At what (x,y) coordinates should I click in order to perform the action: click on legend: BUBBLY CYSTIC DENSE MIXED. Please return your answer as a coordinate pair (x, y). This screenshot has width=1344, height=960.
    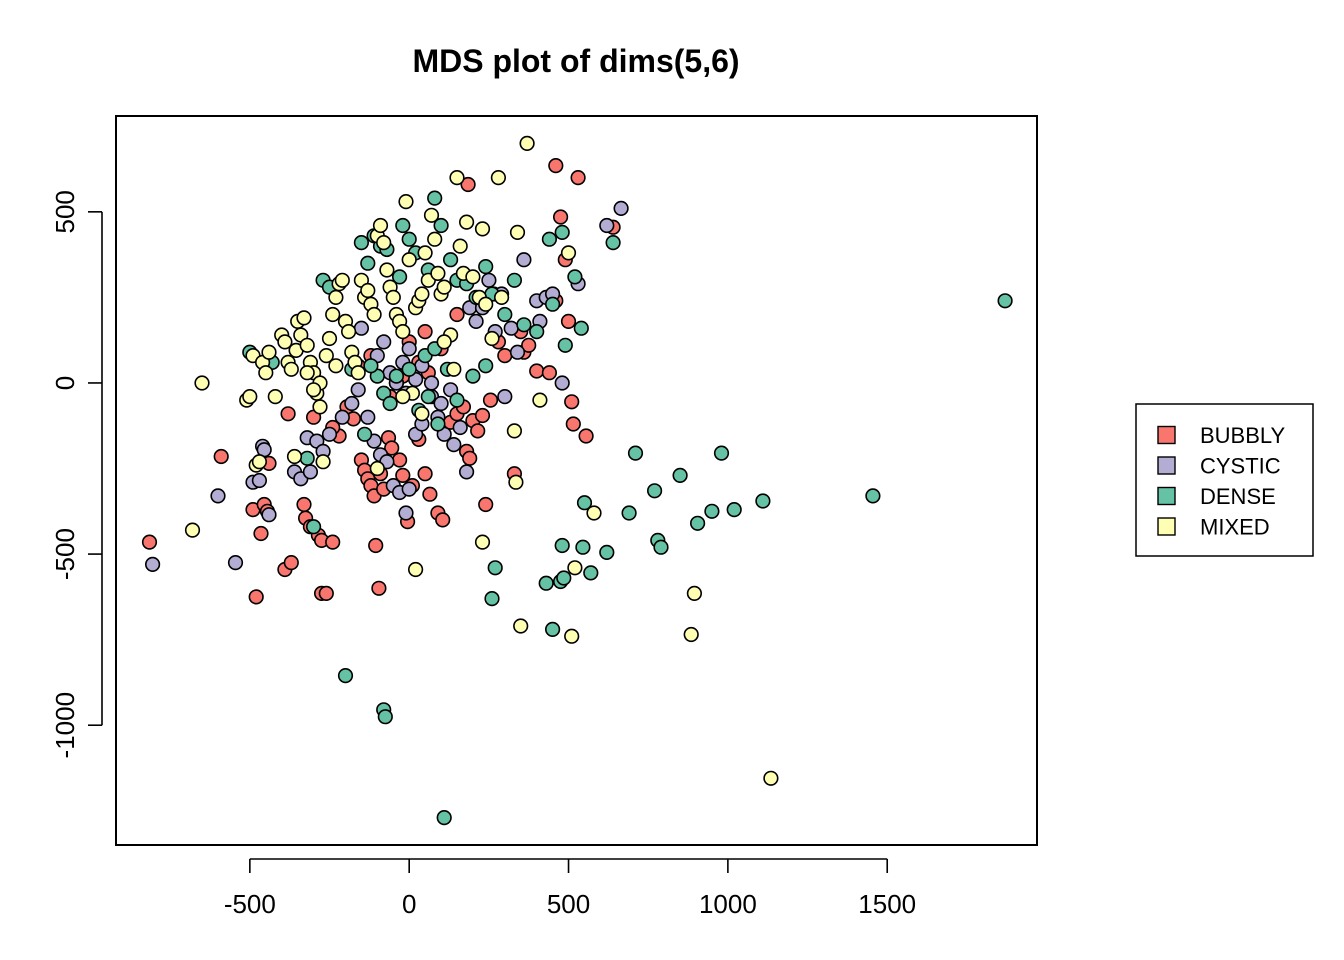
    Looking at the image, I should click on (1224, 480).